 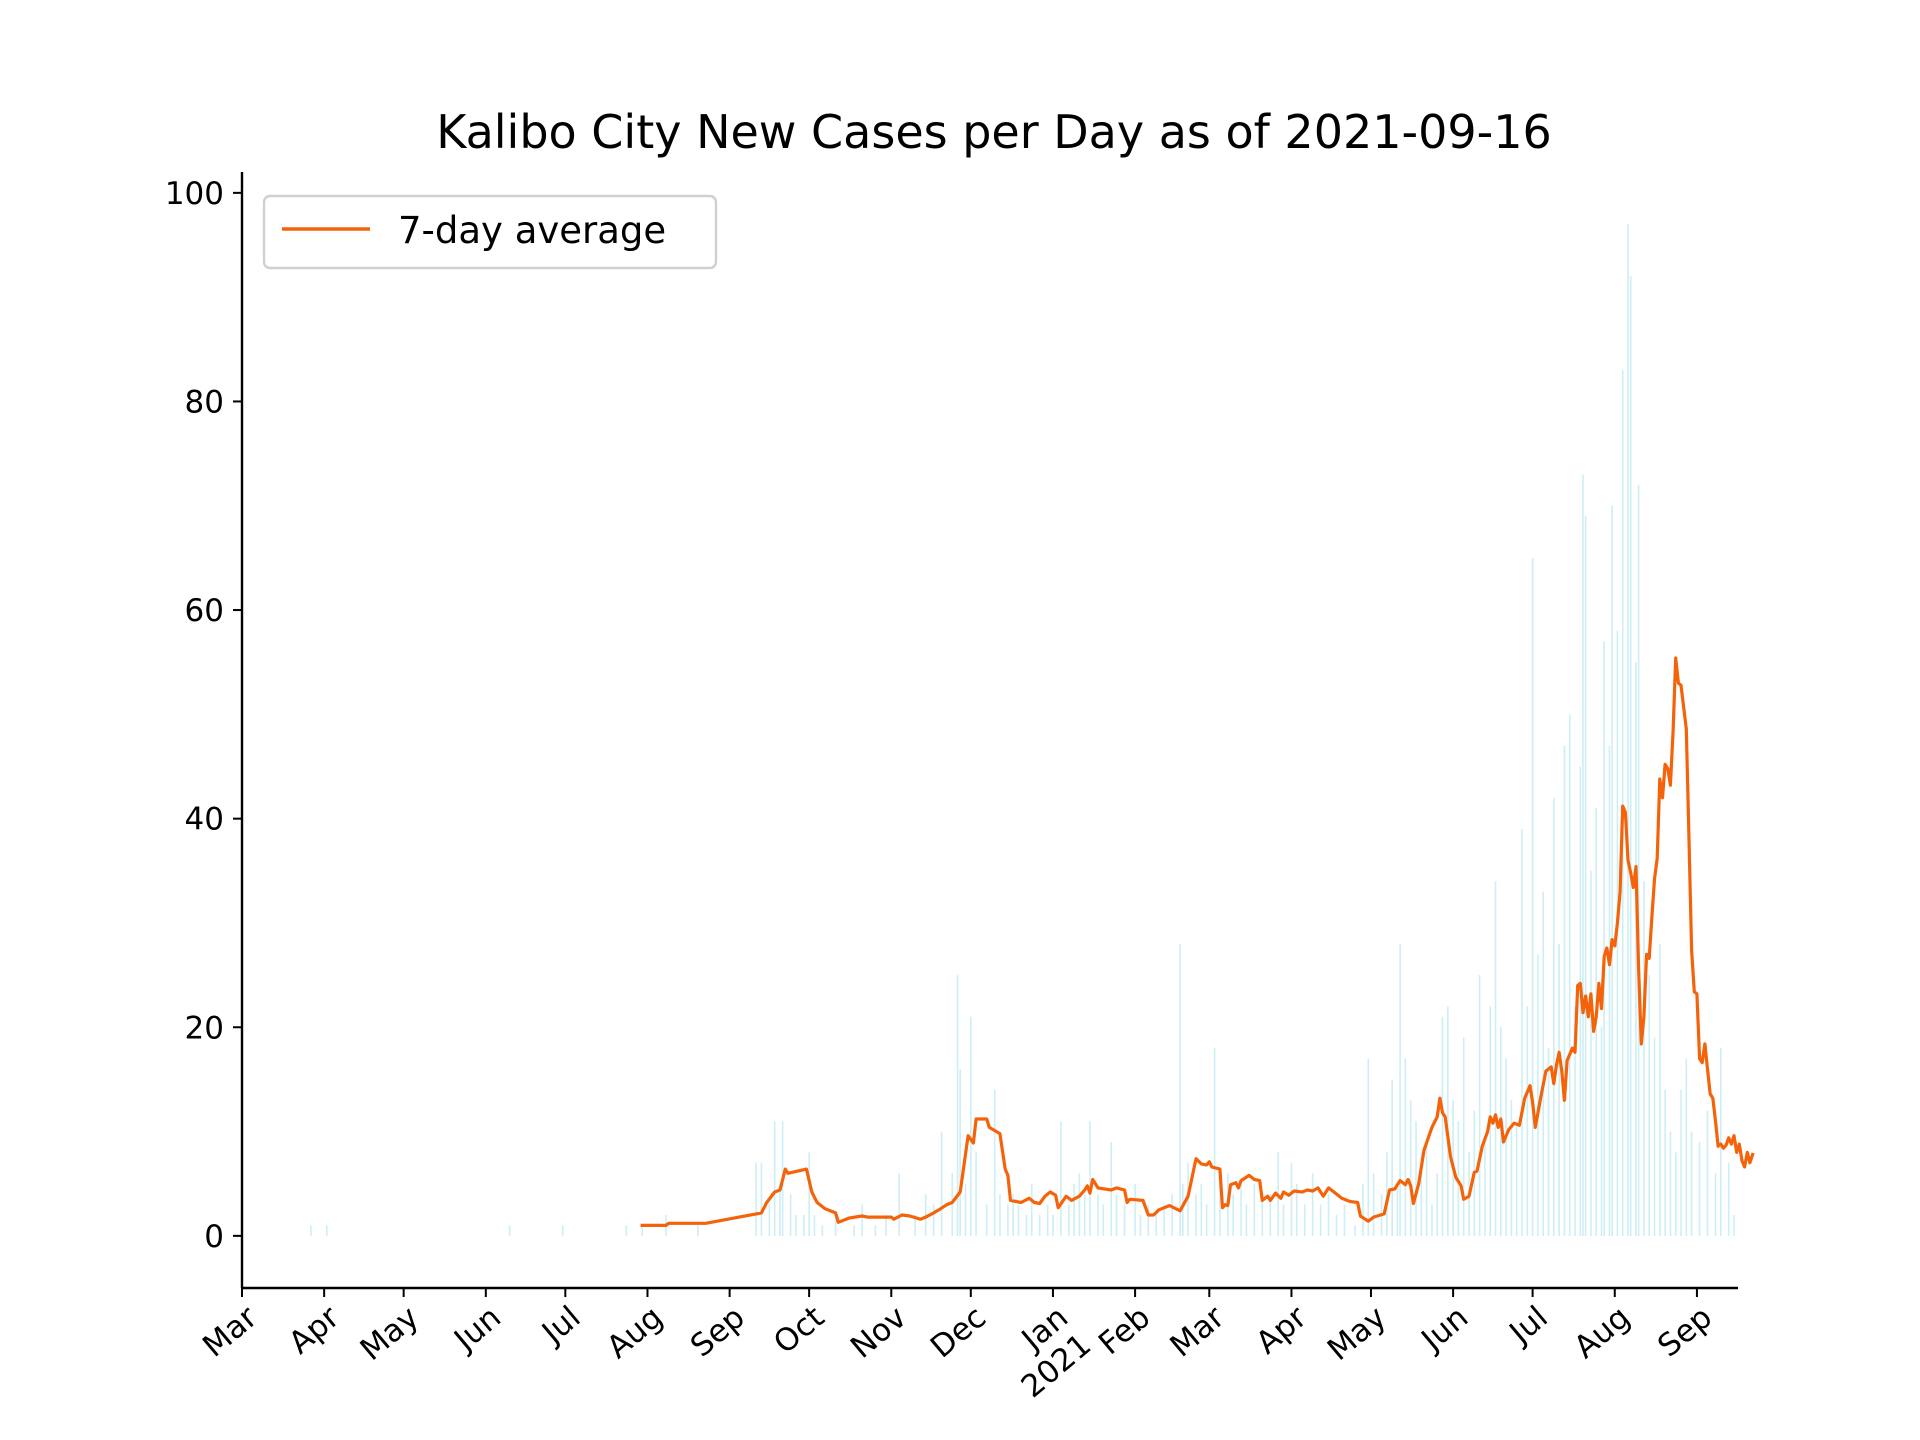 What do you see at coordinates (1527, 1325) in the screenshot?
I see `x-tick-label-group: Jul` at bounding box center [1527, 1325].